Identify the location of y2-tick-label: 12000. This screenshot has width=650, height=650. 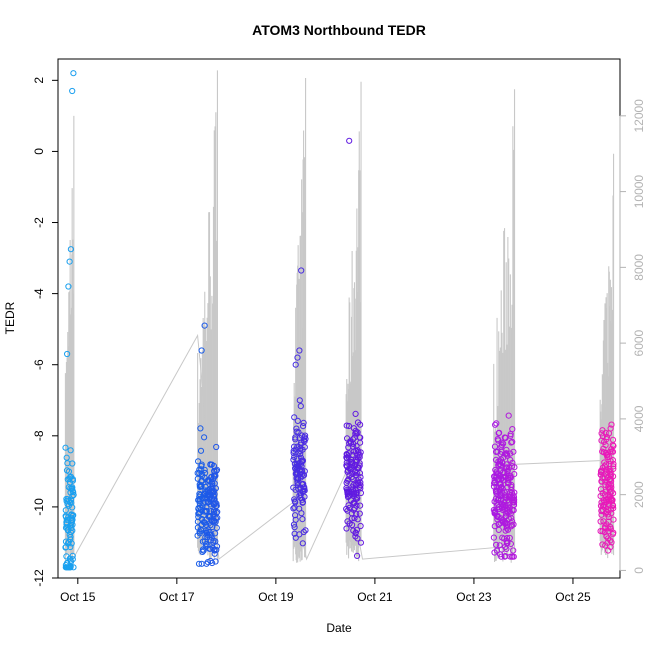
(639, 116).